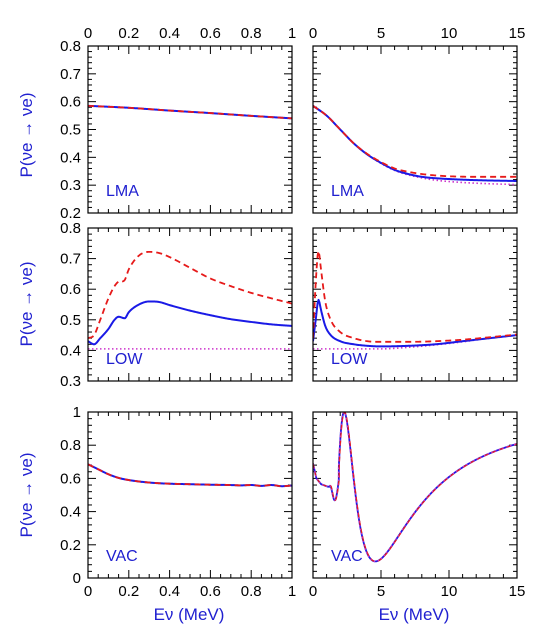  Describe the element at coordinates (292, 33) in the screenshot. I see `x-tick-label-top: 1` at that location.